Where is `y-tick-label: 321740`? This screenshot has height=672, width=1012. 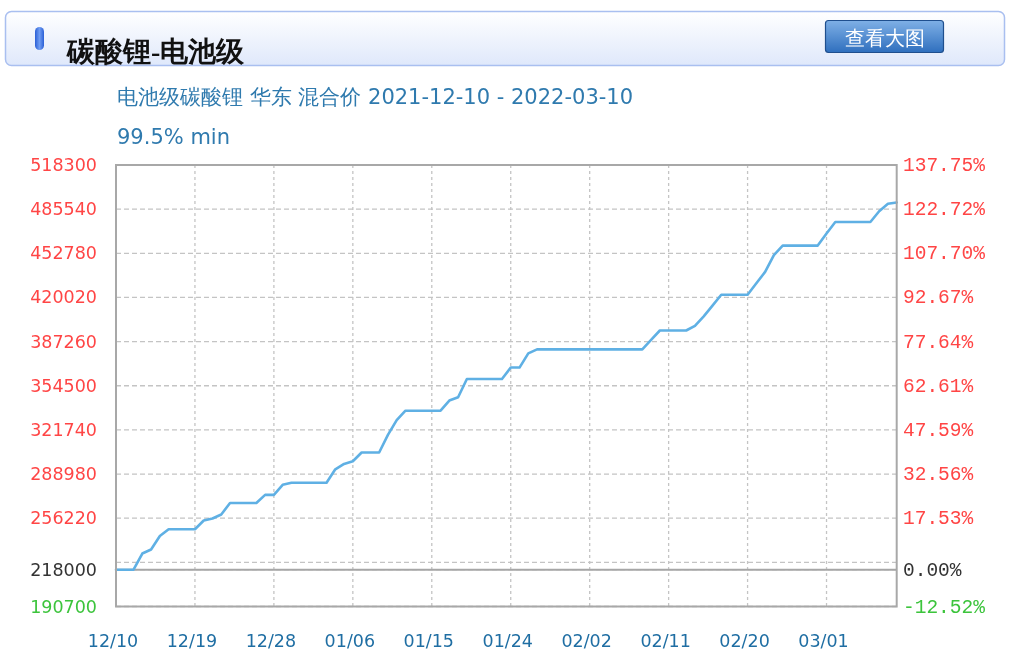 y-tick-label: 321740 is located at coordinates (63, 429).